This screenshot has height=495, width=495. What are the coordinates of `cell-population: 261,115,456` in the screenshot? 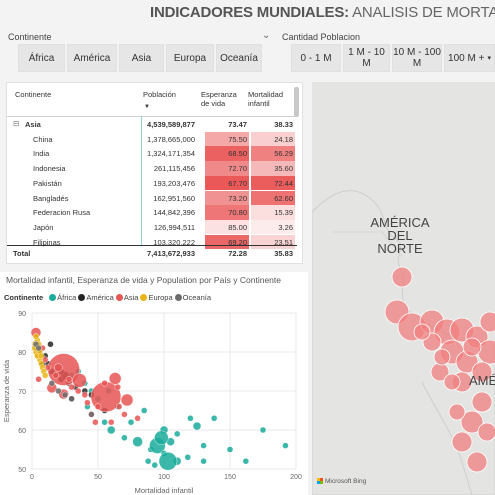 It's located at (174, 169).